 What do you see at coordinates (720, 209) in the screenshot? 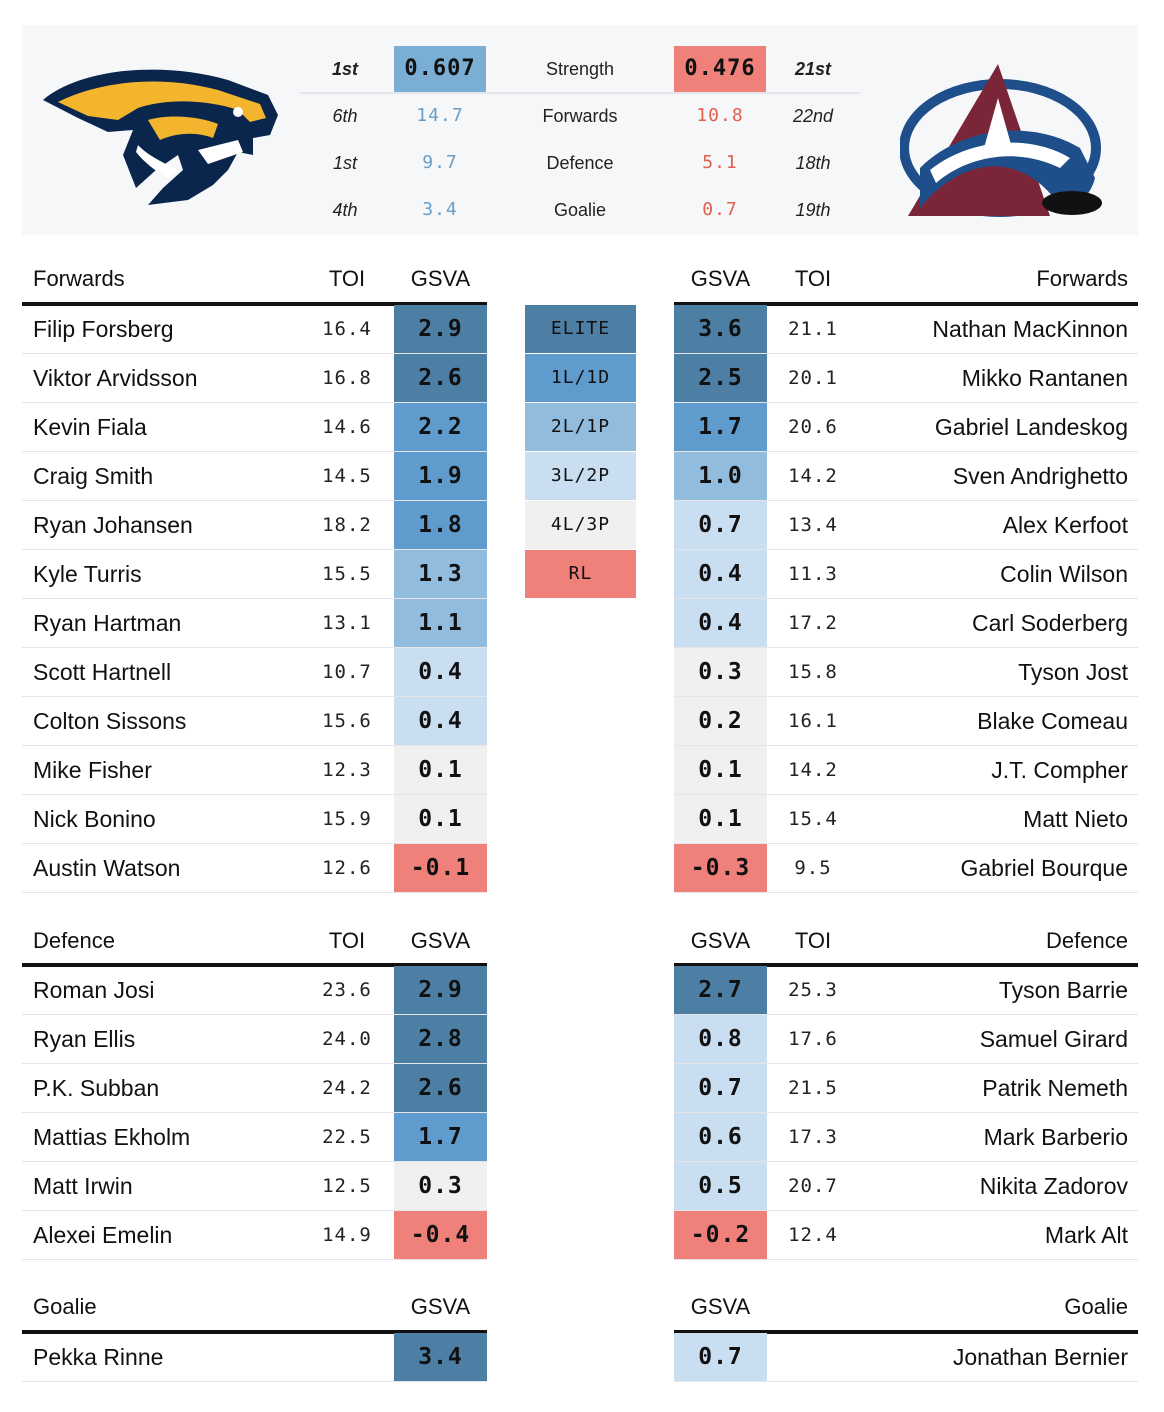
I see `away-value: 0.7` at bounding box center [720, 209].